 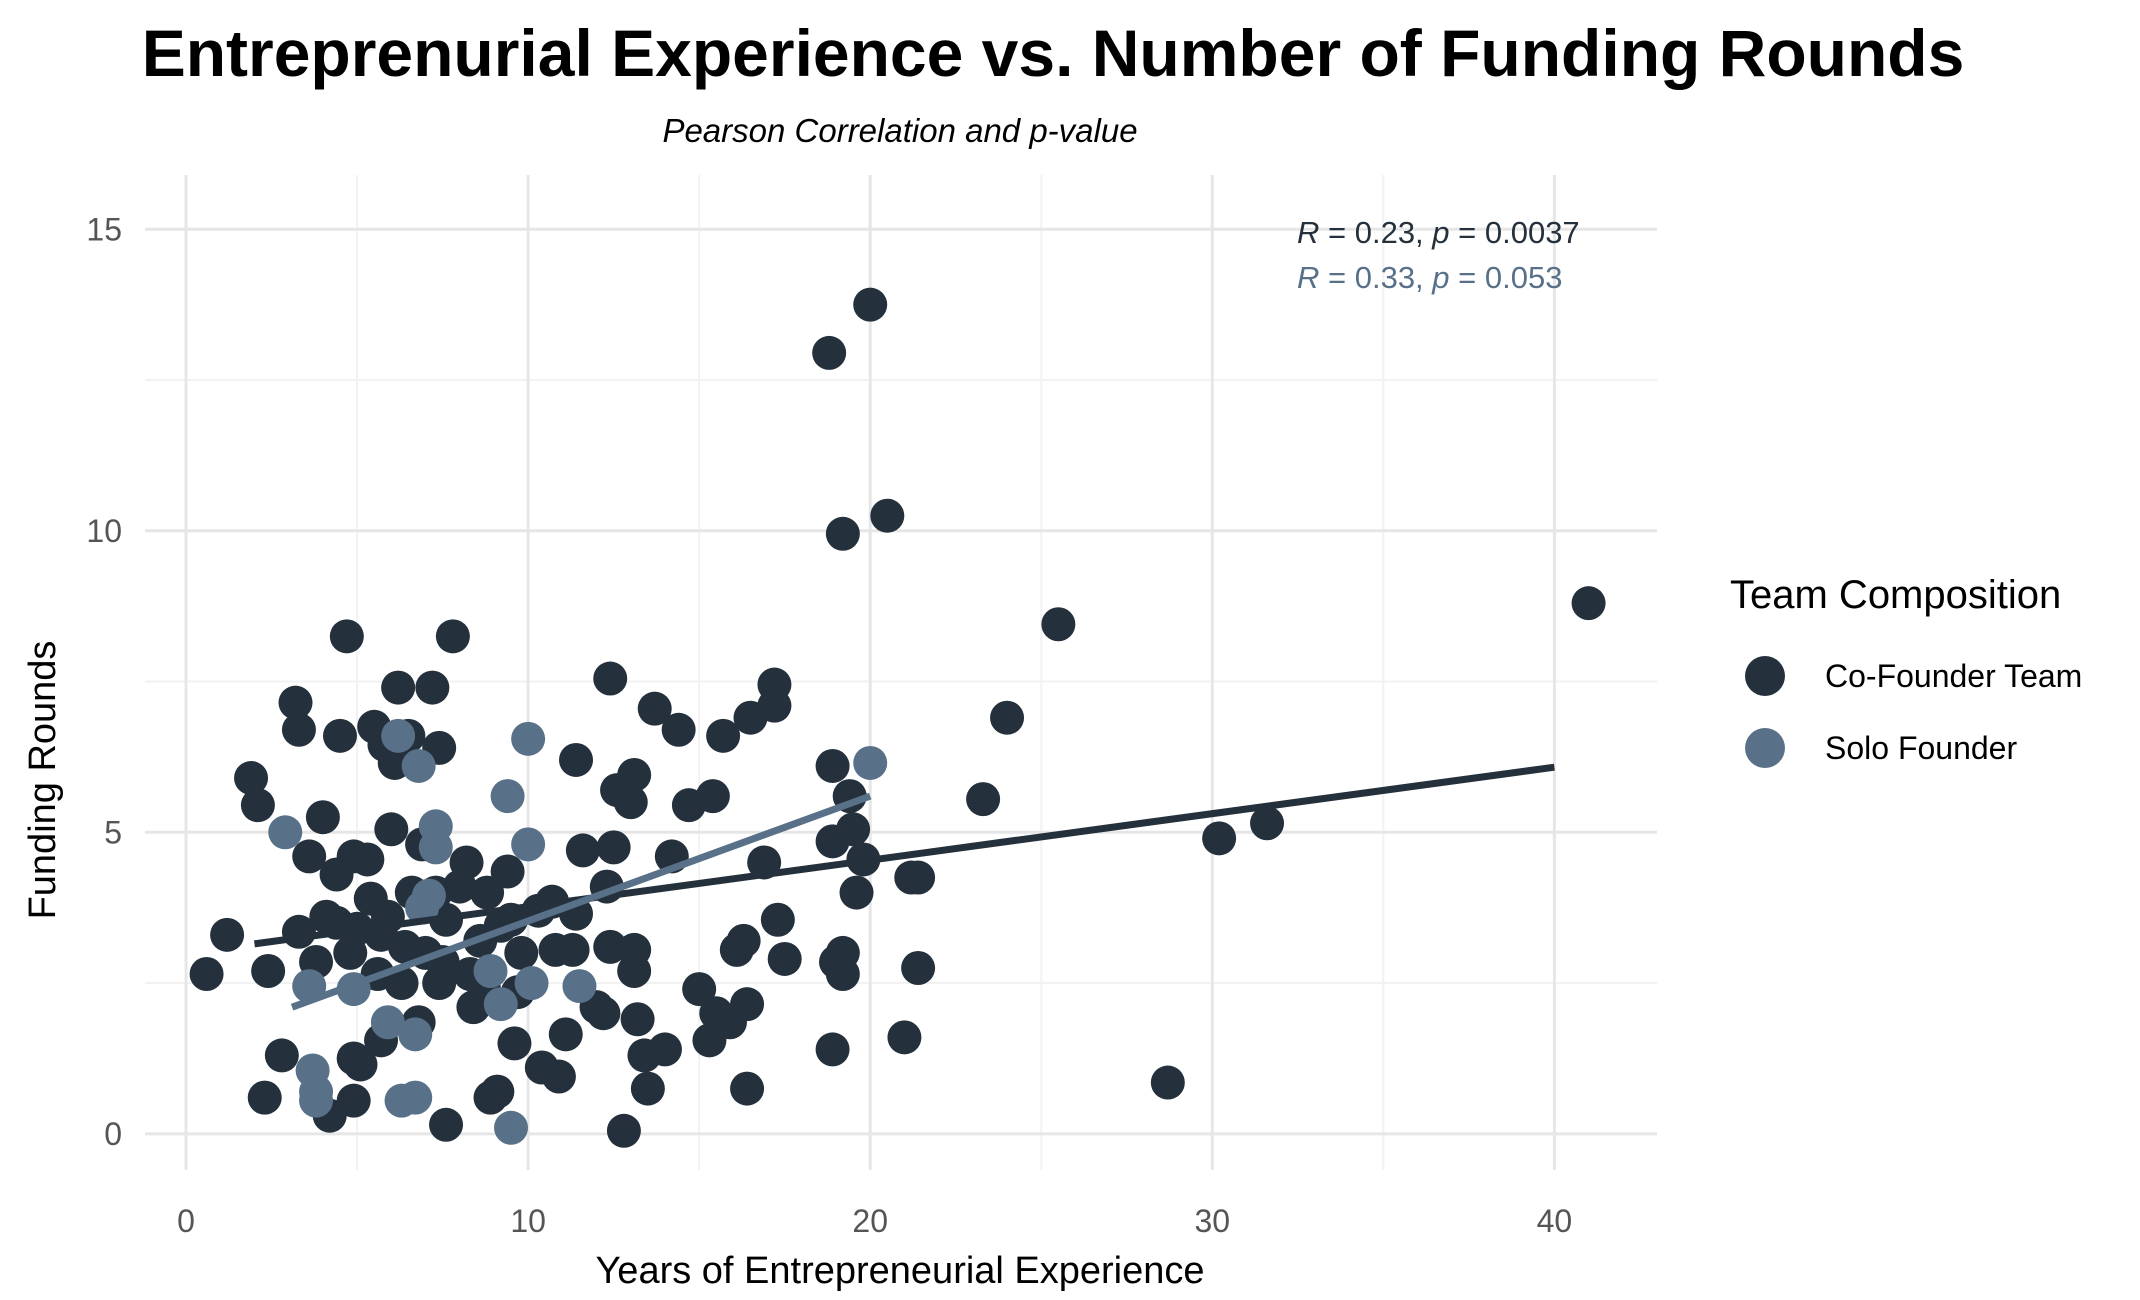 What do you see at coordinates (904, 855) in the screenshot?
I see `trend-line-co-founder` at bounding box center [904, 855].